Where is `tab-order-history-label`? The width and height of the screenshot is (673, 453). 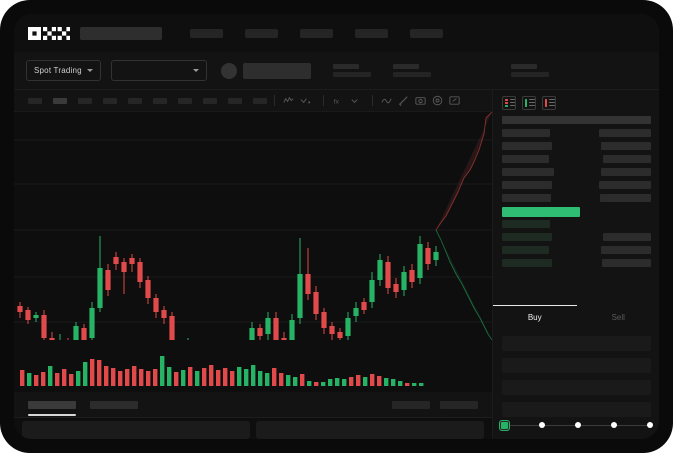
tab-order-history-label is located at coordinates (114, 404).